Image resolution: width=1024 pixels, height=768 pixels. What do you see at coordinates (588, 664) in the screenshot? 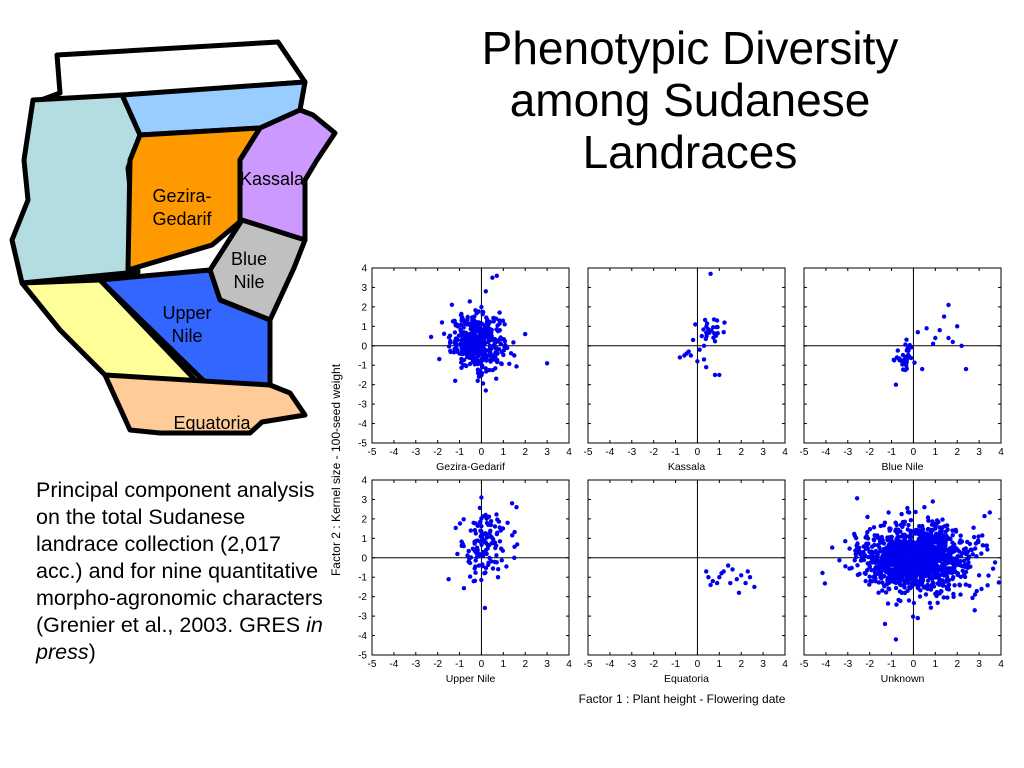
I see `x-tick-label: -5` at bounding box center [588, 664].